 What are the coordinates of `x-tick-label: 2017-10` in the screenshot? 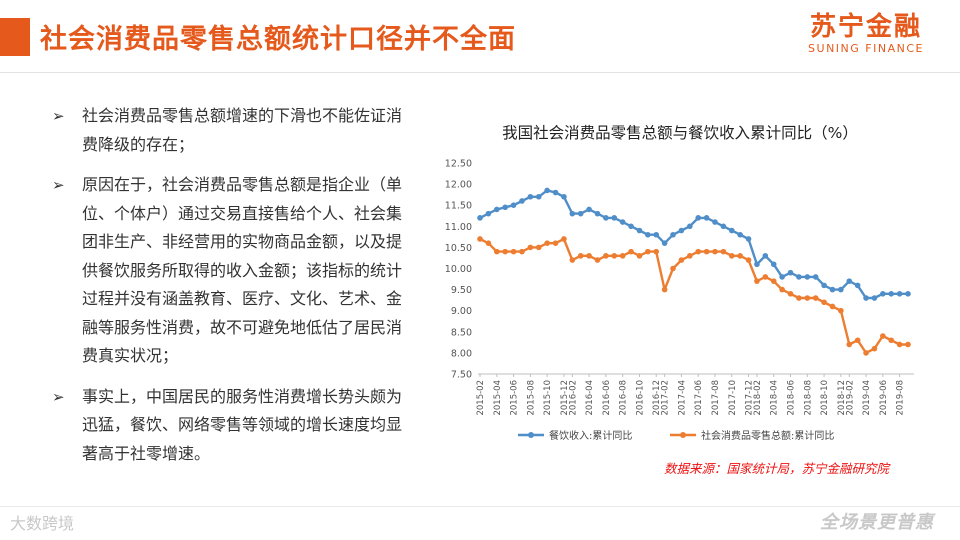 It's located at (733, 398).